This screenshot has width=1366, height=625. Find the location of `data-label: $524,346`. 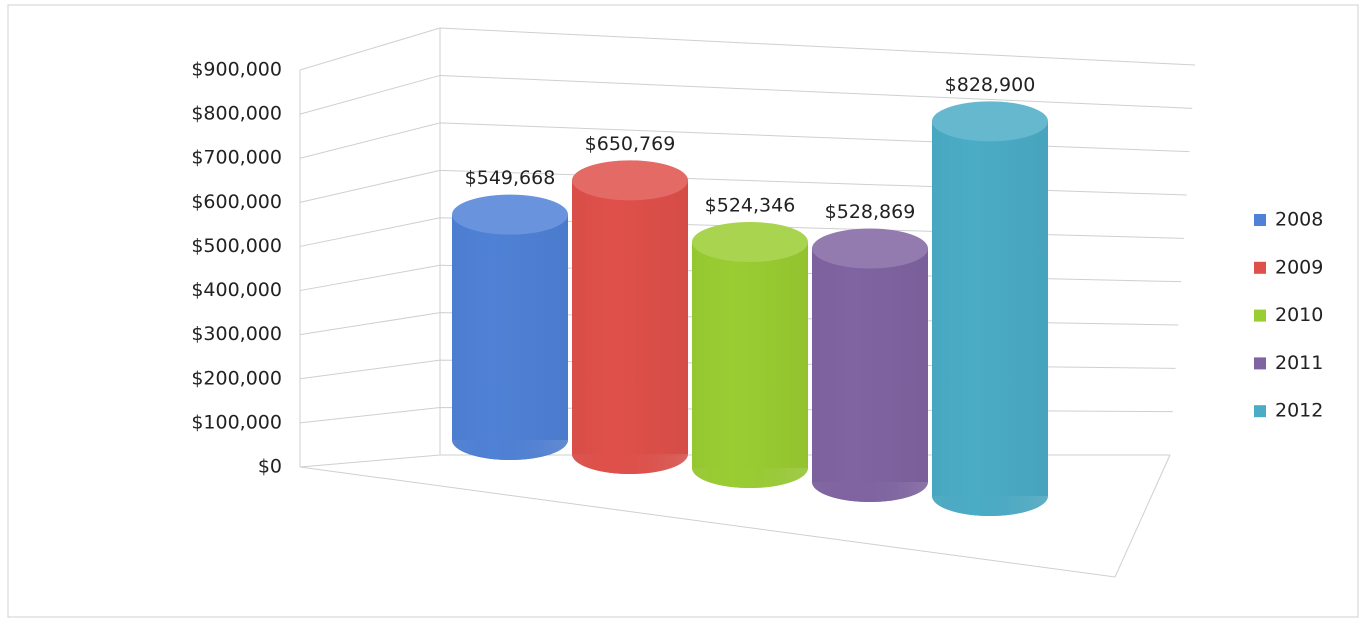

data-label: $524,346 is located at coordinates (750, 206).